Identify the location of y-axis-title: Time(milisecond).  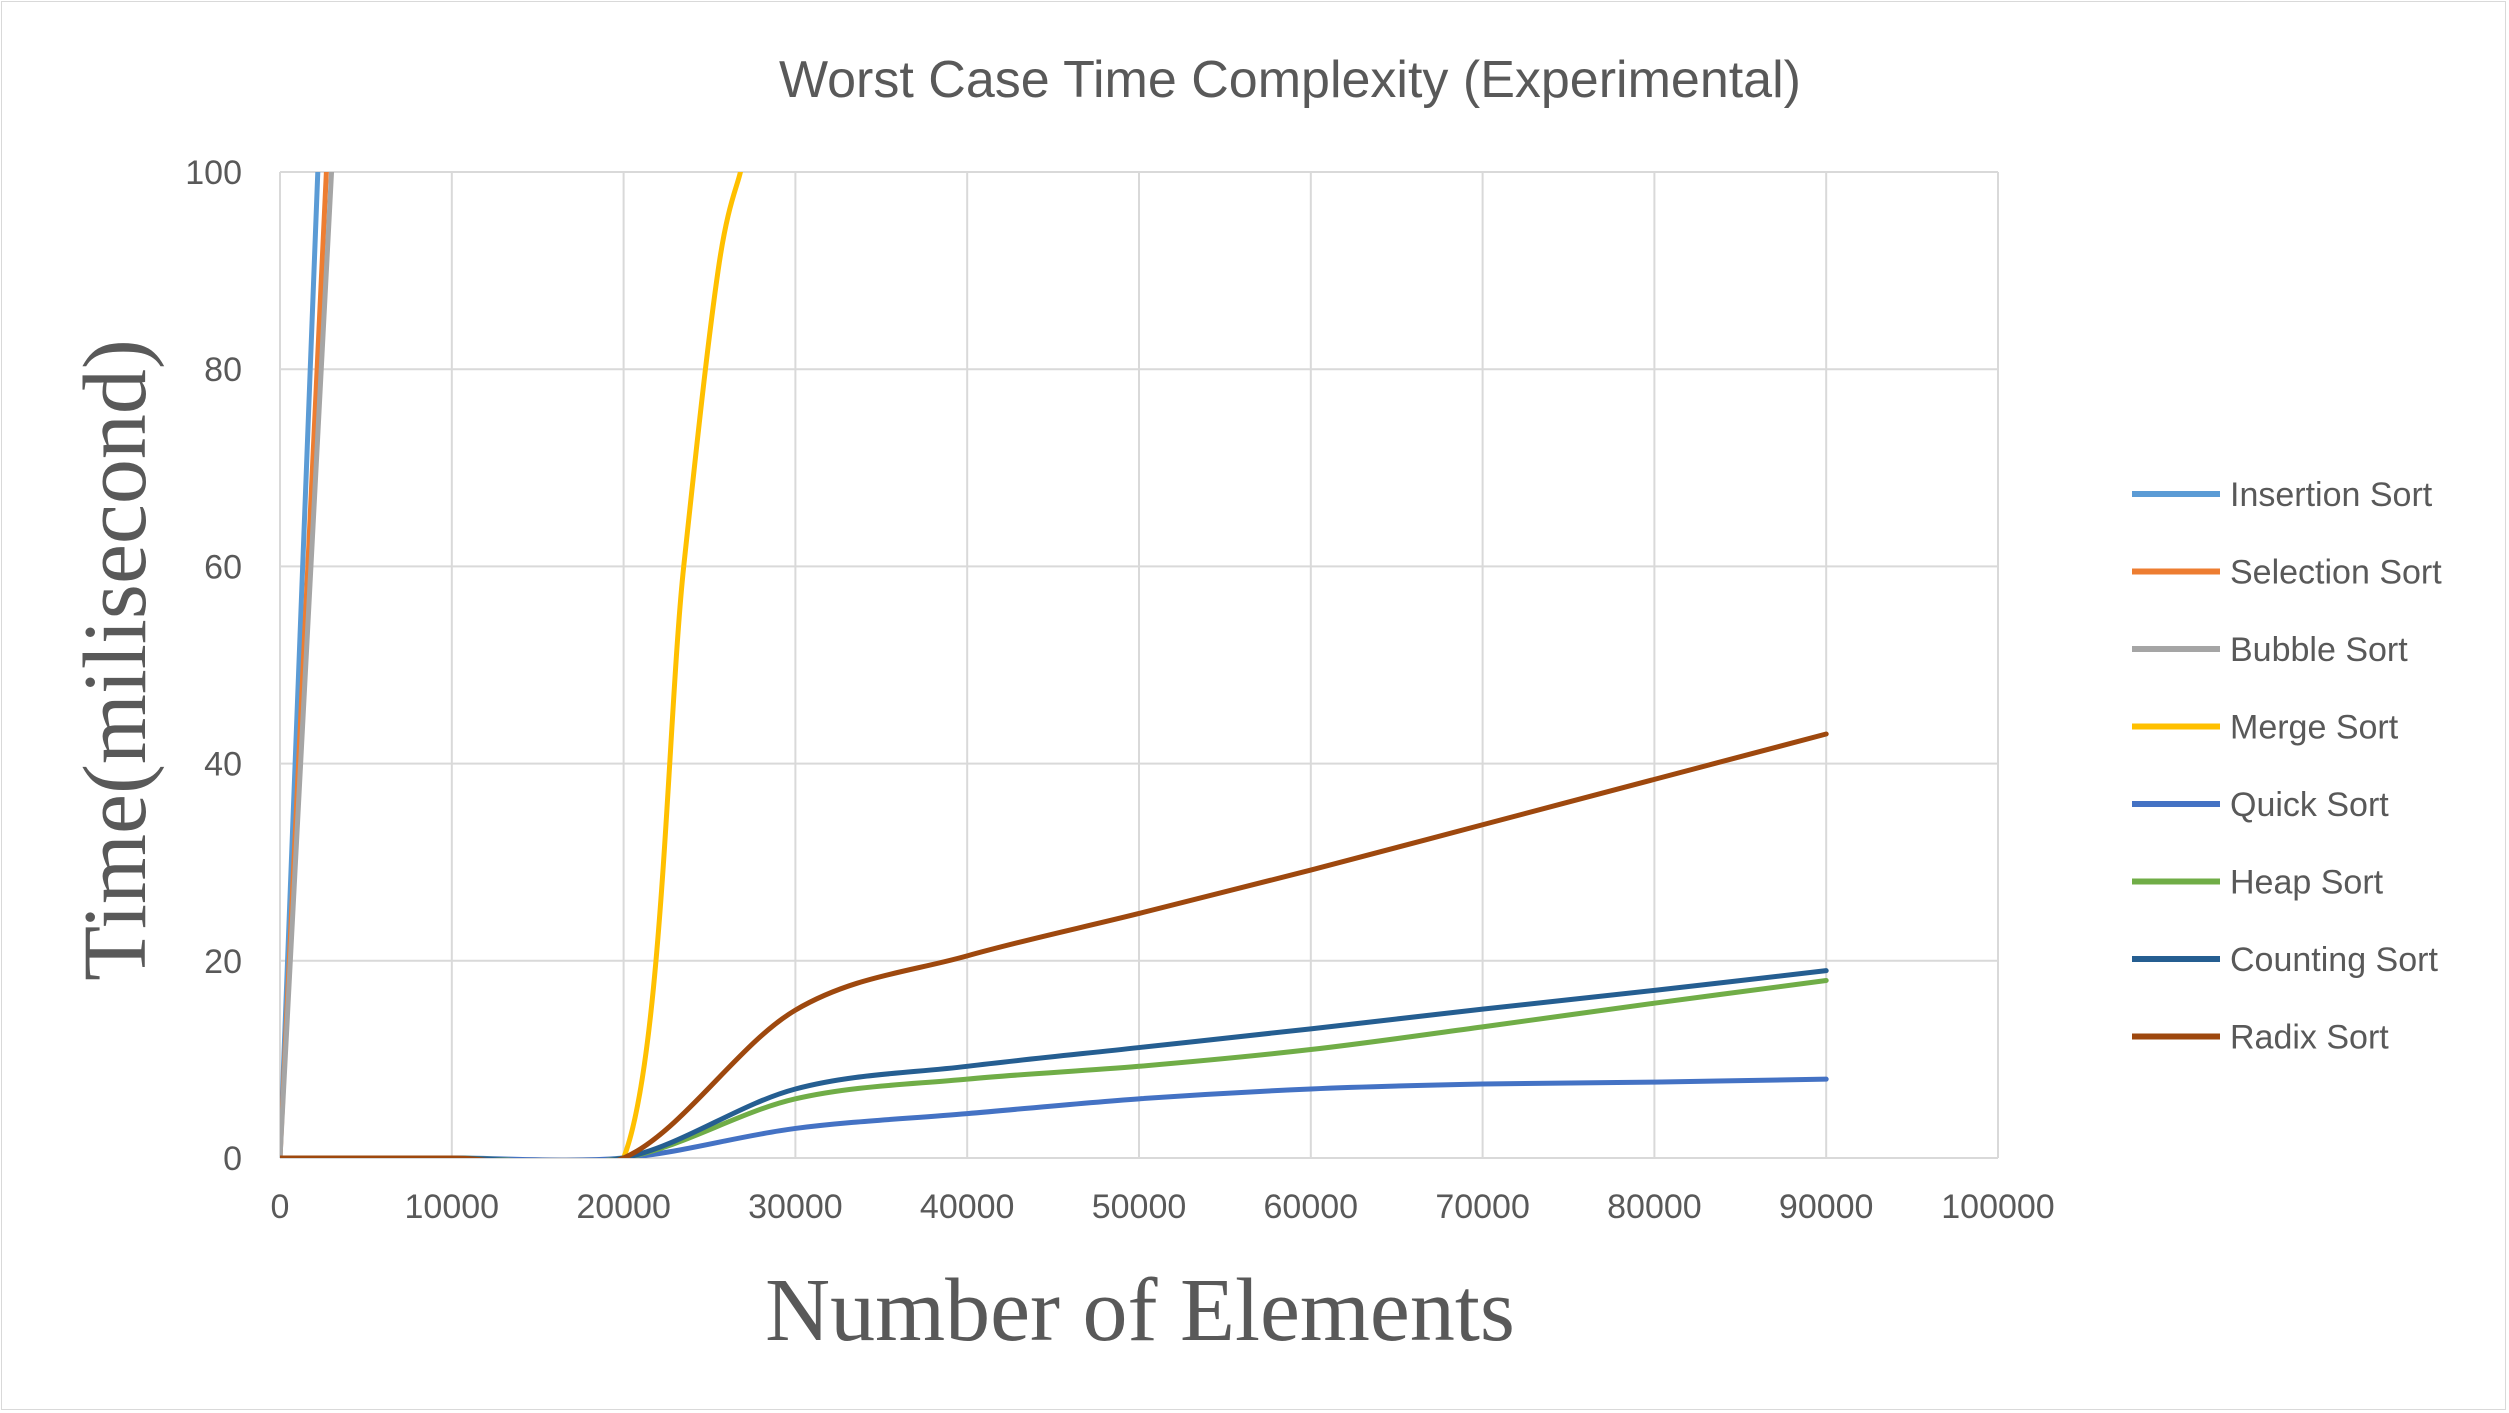
(115, 660).